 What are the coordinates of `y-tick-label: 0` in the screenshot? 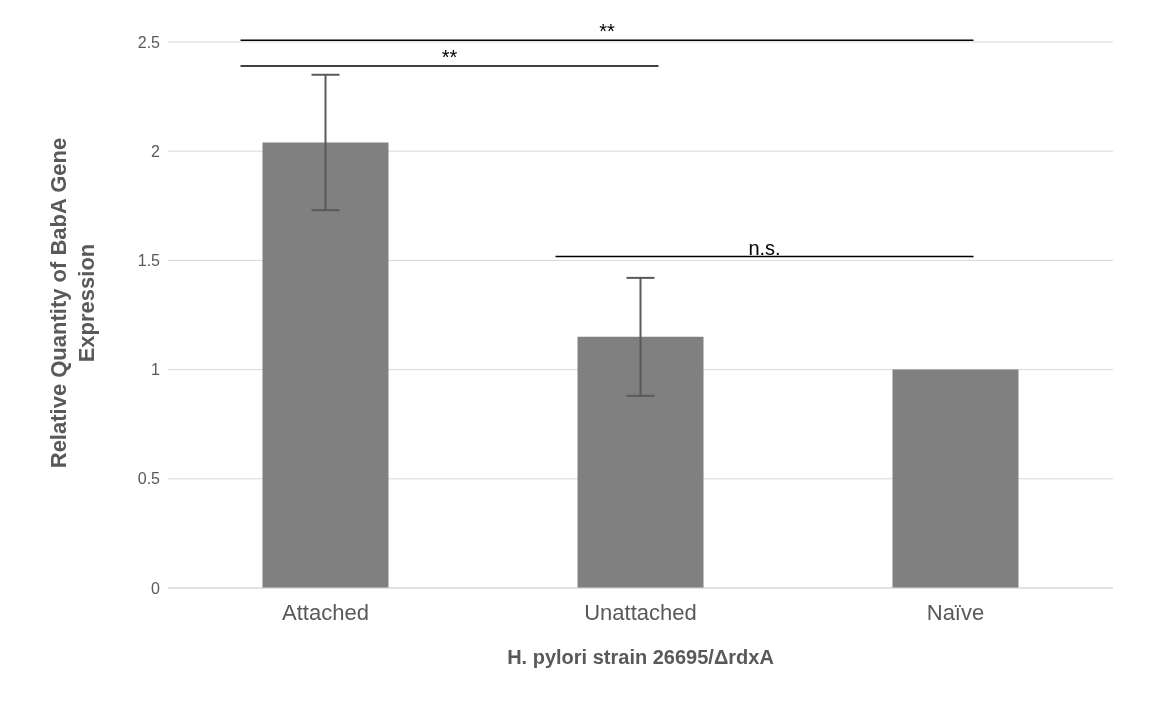 It's located at (156, 588).